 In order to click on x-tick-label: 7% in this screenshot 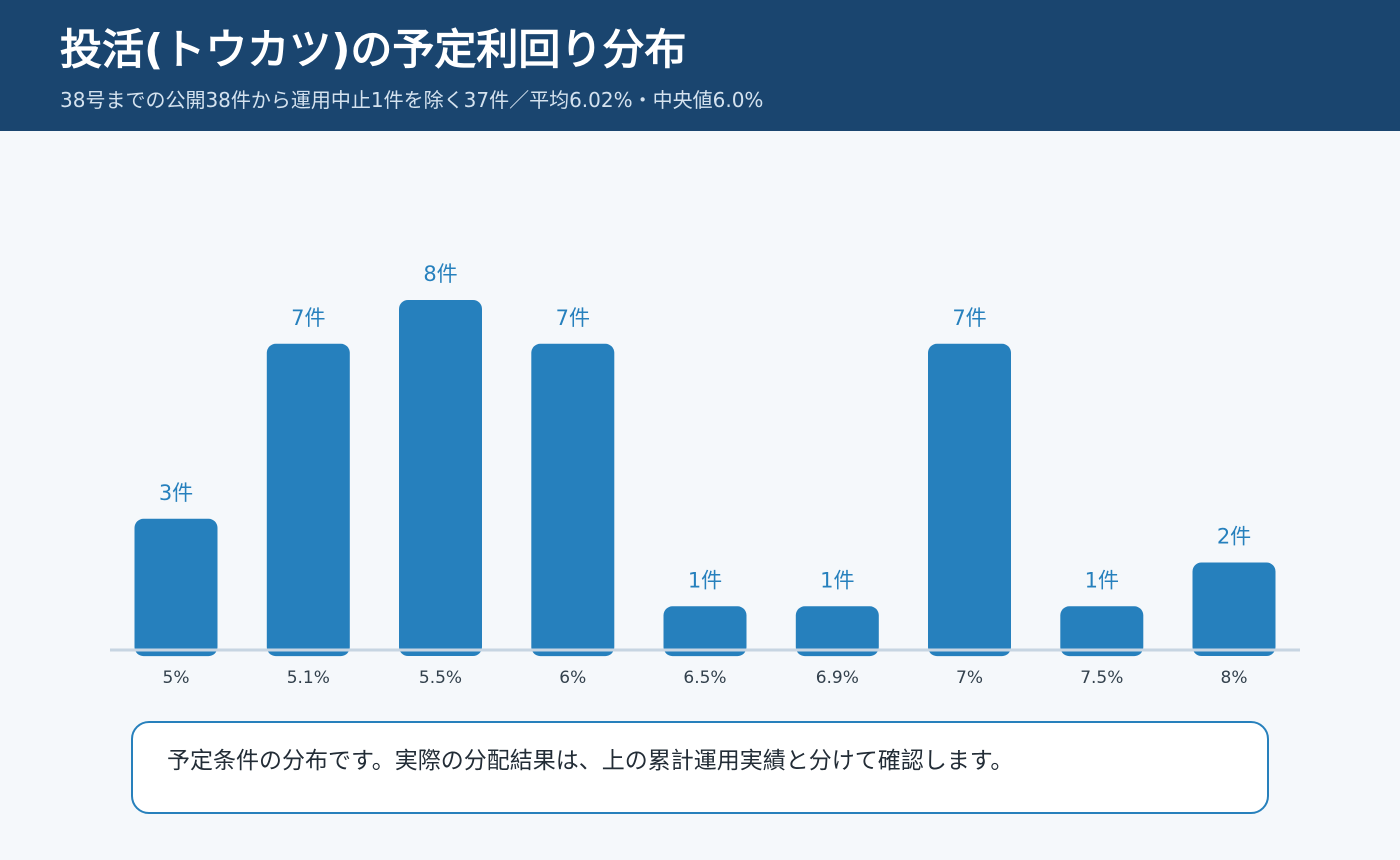, I will do `click(969, 678)`.